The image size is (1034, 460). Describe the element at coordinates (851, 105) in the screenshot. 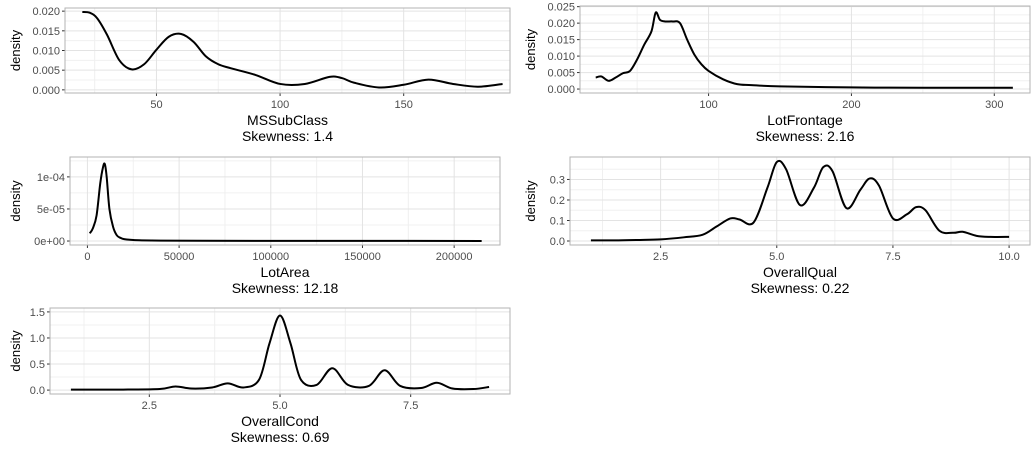

I see `x-tick-label: 200` at that location.